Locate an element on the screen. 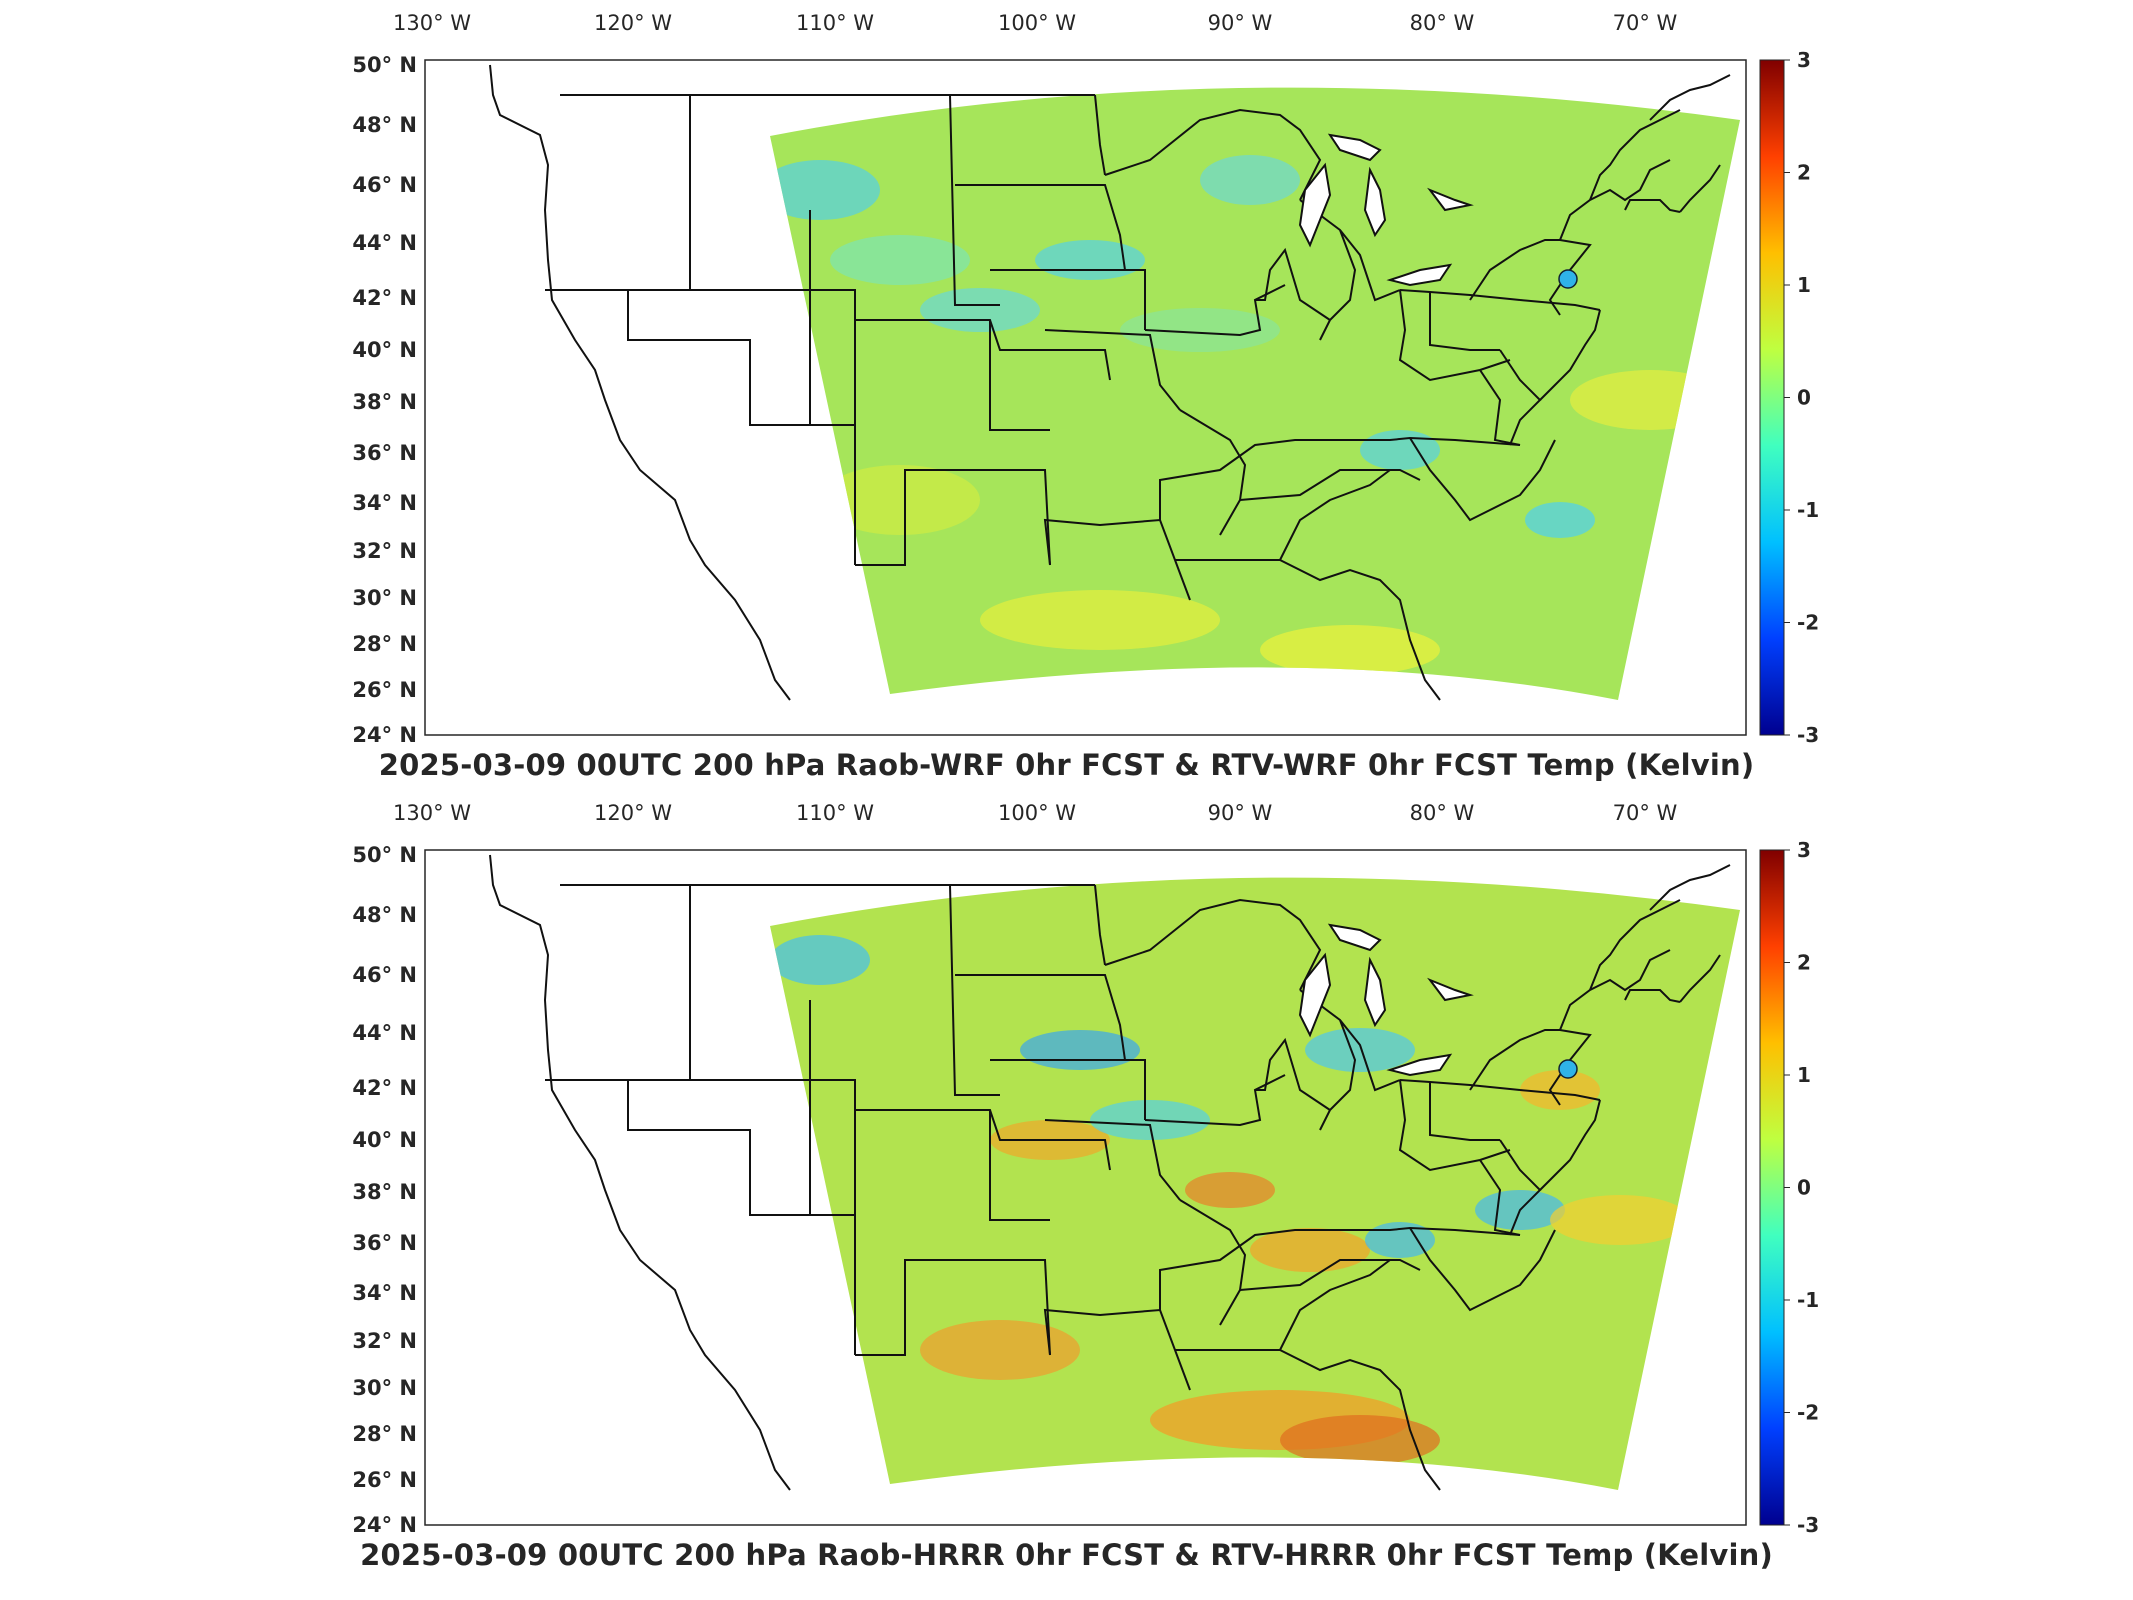 The image size is (2133, 1600). lat-tick-label: 24° N is located at coordinates (384, 735).